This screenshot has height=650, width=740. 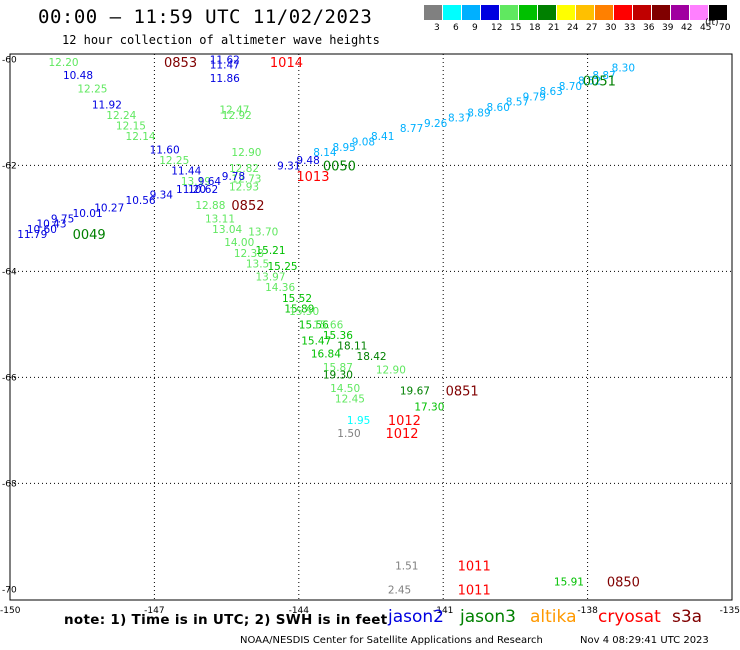 I want to click on pass-time-label: 1014, so click(x=286, y=63).